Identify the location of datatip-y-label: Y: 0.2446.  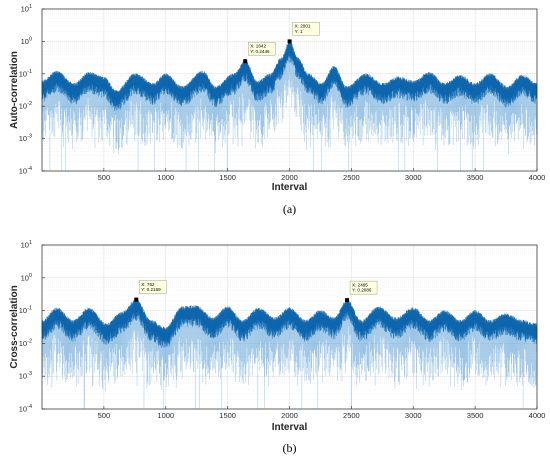
(260, 51).